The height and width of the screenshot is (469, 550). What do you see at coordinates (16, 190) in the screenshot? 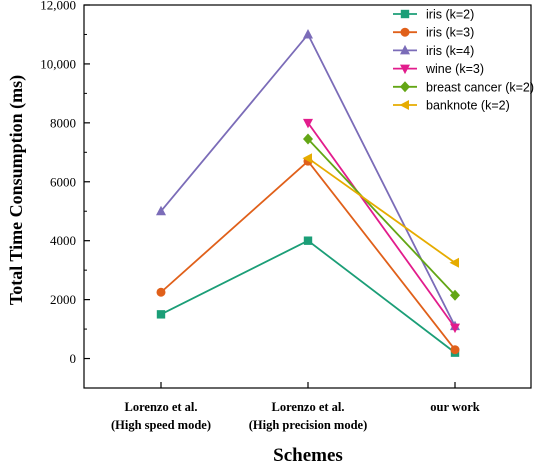
I see `y-axis-title: Total Time Consumption (ms)` at bounding box center [16, 190].